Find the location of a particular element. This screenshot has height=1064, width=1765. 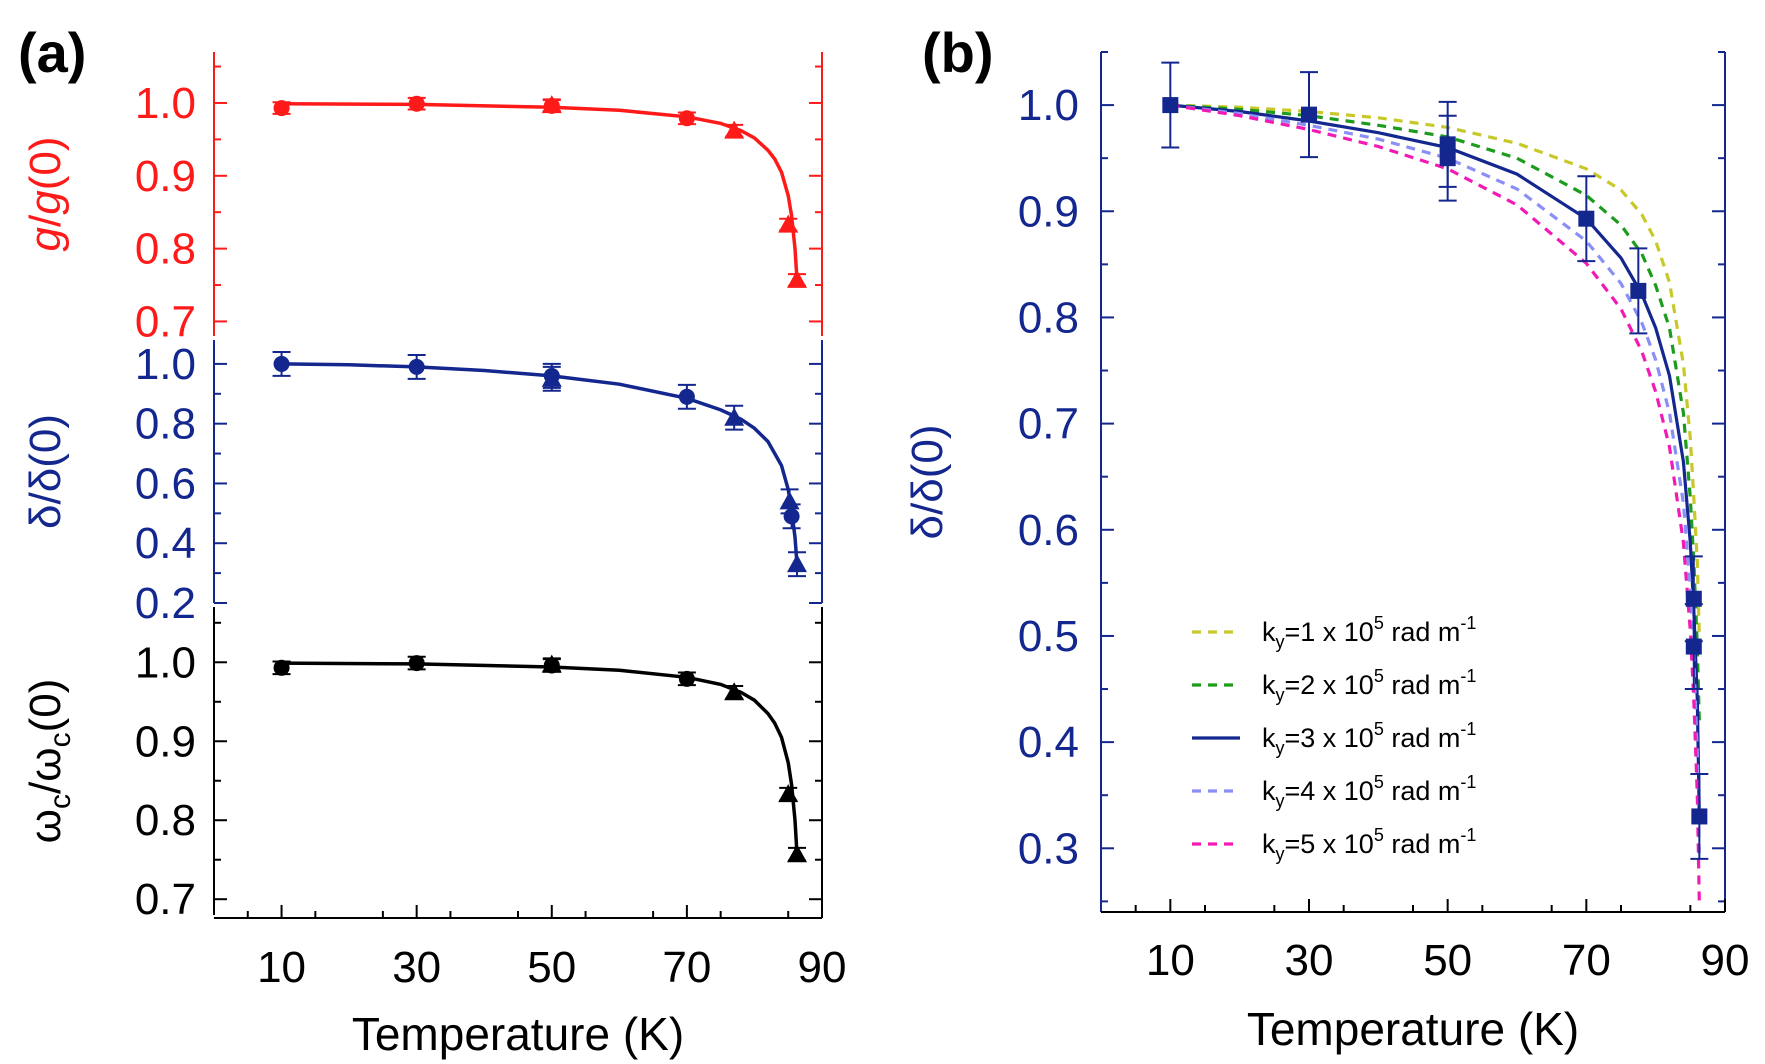

legend-label: ky=2 x 105 rad m-1 is located at coordinates (1369, 685).